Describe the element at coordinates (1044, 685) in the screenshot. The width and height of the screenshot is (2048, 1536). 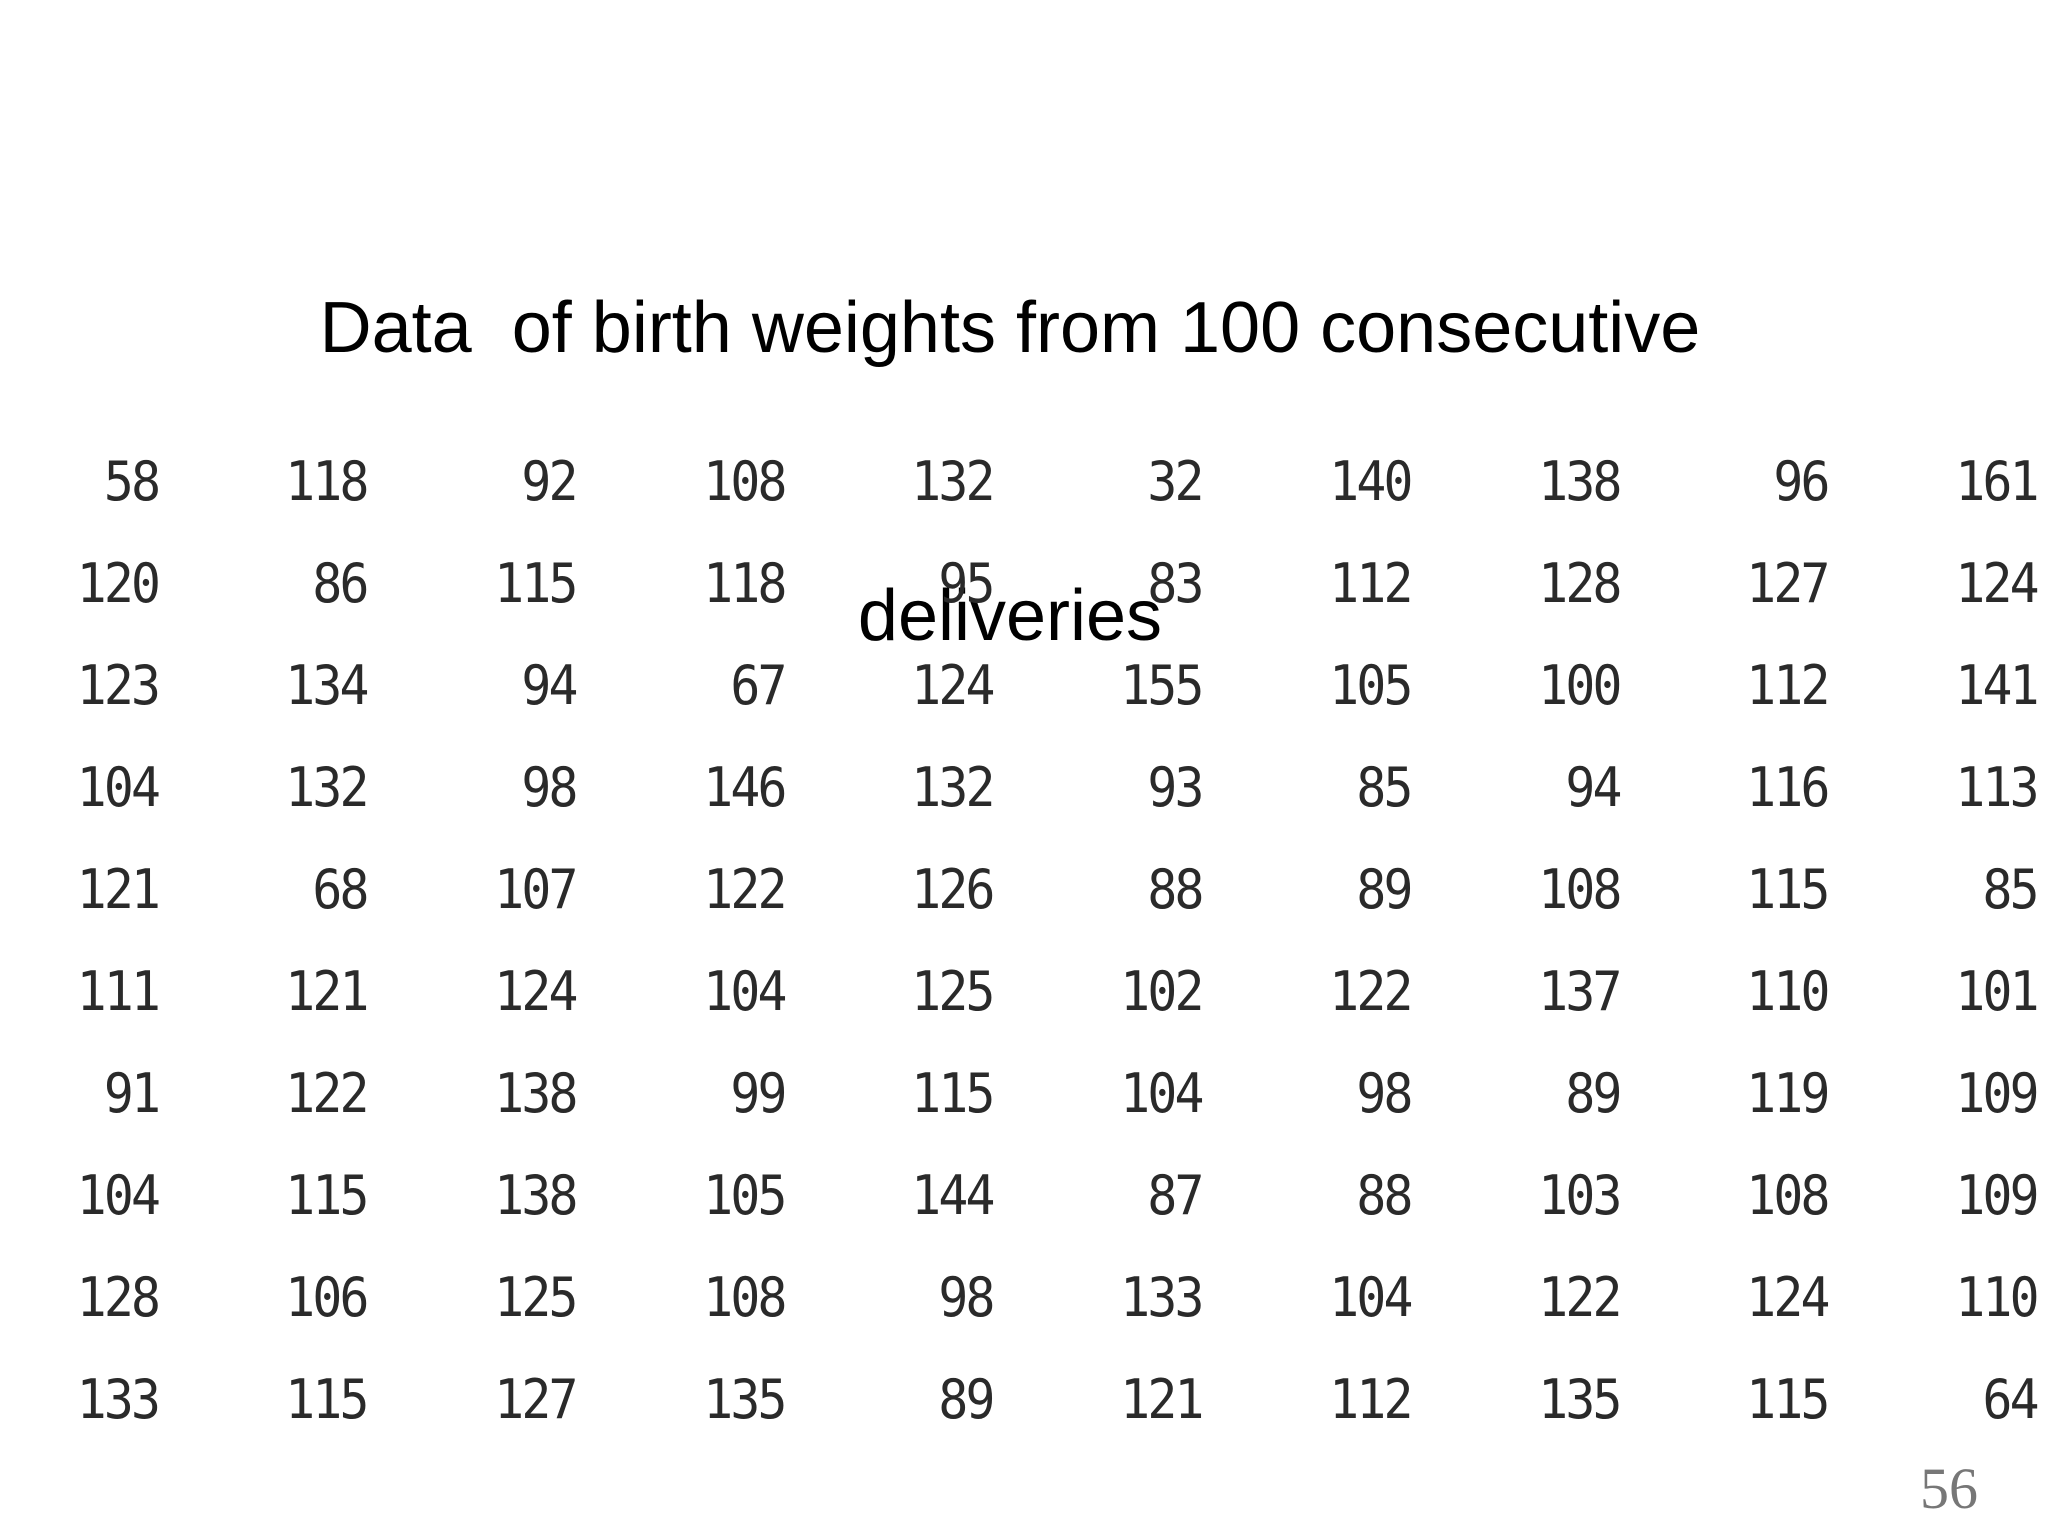
I see `table-row: 123 134 94 67 124 155 105 100 112 141` at that location.